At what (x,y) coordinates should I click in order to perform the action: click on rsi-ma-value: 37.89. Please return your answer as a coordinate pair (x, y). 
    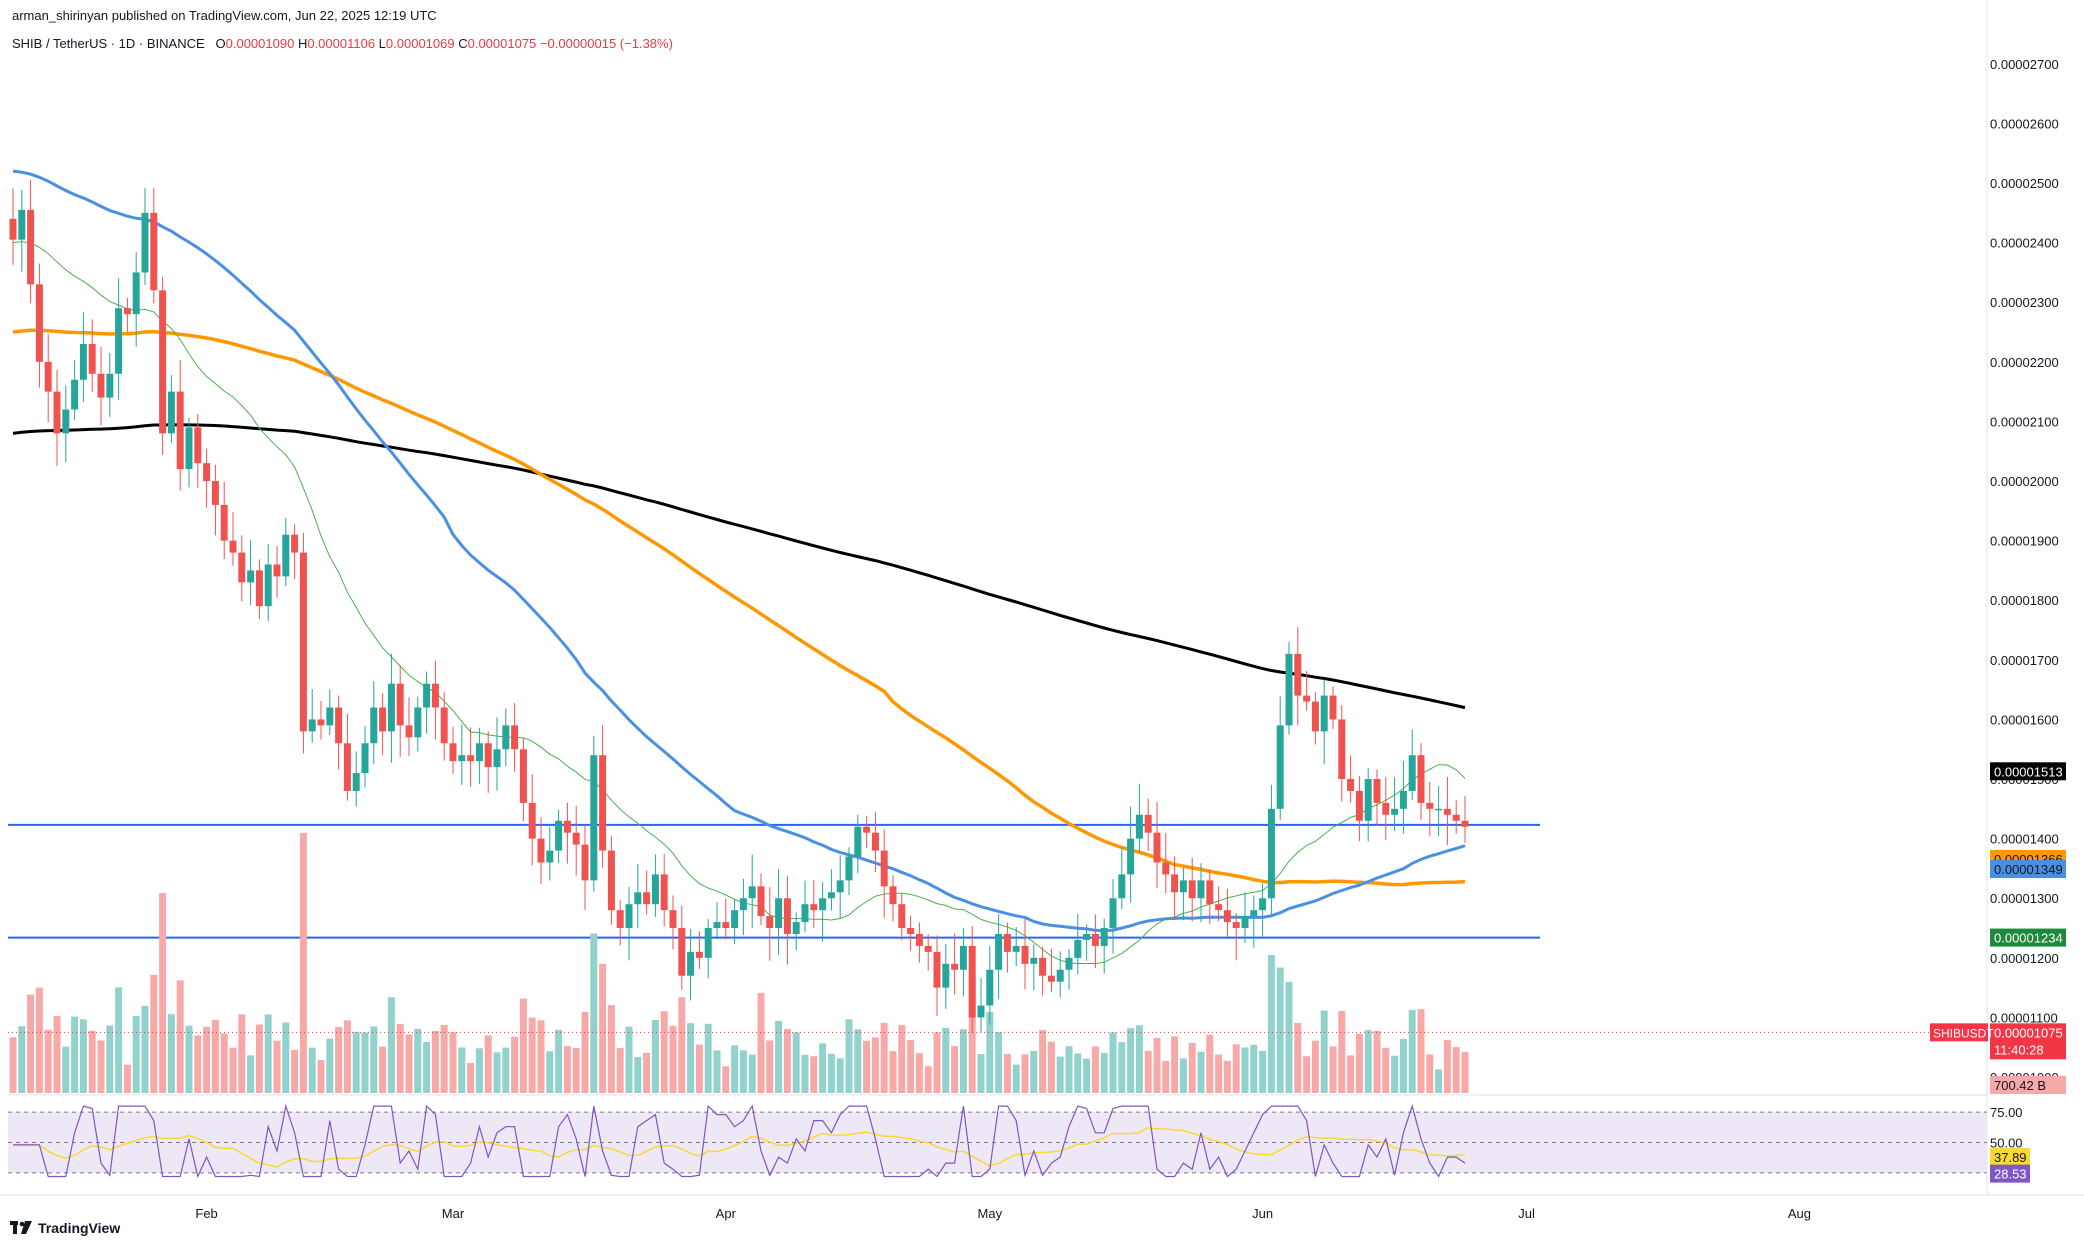
    Looking at the image, I should click on (2010, 1157).